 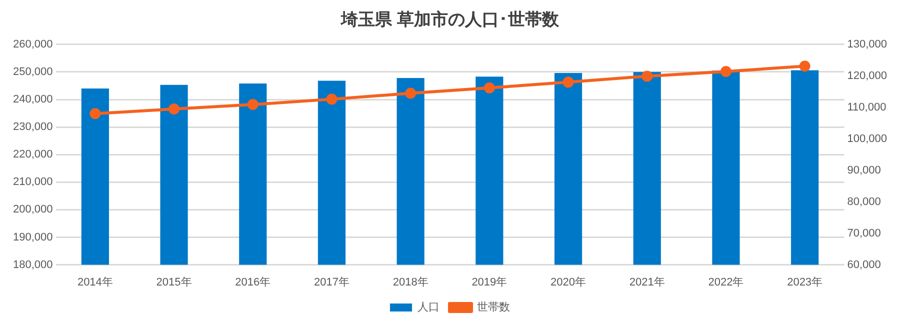 What do you see at coordinates (647, 282) in the screenshot?
I see `x-tick-label: 2021年` at bounding box center [647, 282].